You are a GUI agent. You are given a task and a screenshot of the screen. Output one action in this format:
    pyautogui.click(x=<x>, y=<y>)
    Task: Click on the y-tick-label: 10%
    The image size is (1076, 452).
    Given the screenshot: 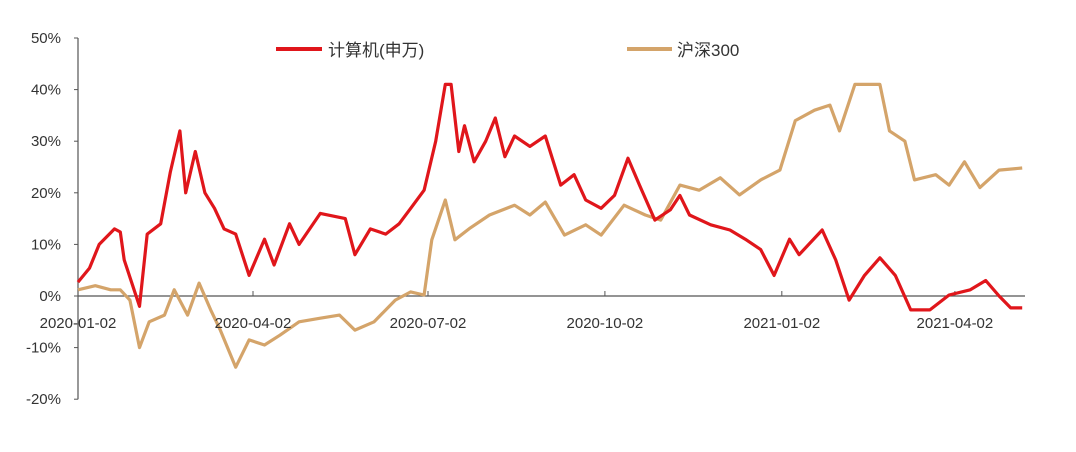 What is the action you would take?
    pyautogui.click(x=46, y=244)
    